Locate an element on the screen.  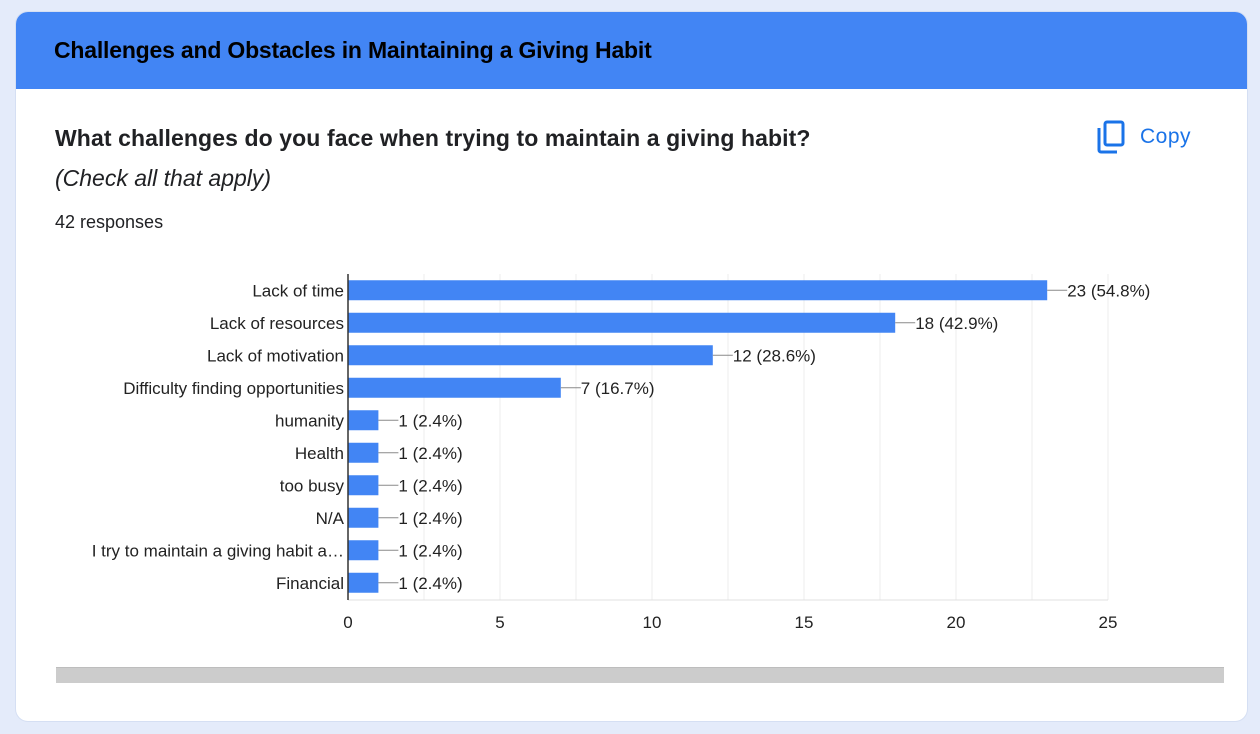
copy-label: Copy is located at coordinates (1166, 136).